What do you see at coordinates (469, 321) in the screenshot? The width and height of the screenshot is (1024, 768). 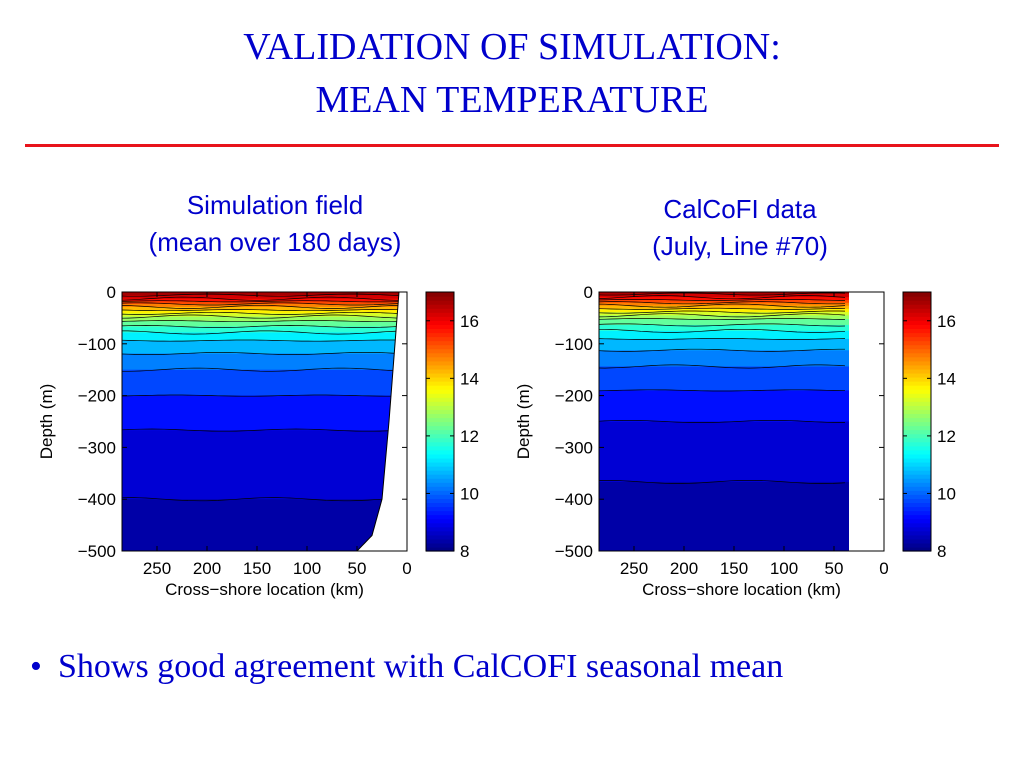 I see `left-colorbar-tick-label: 16` at bounding box center [469, 321].